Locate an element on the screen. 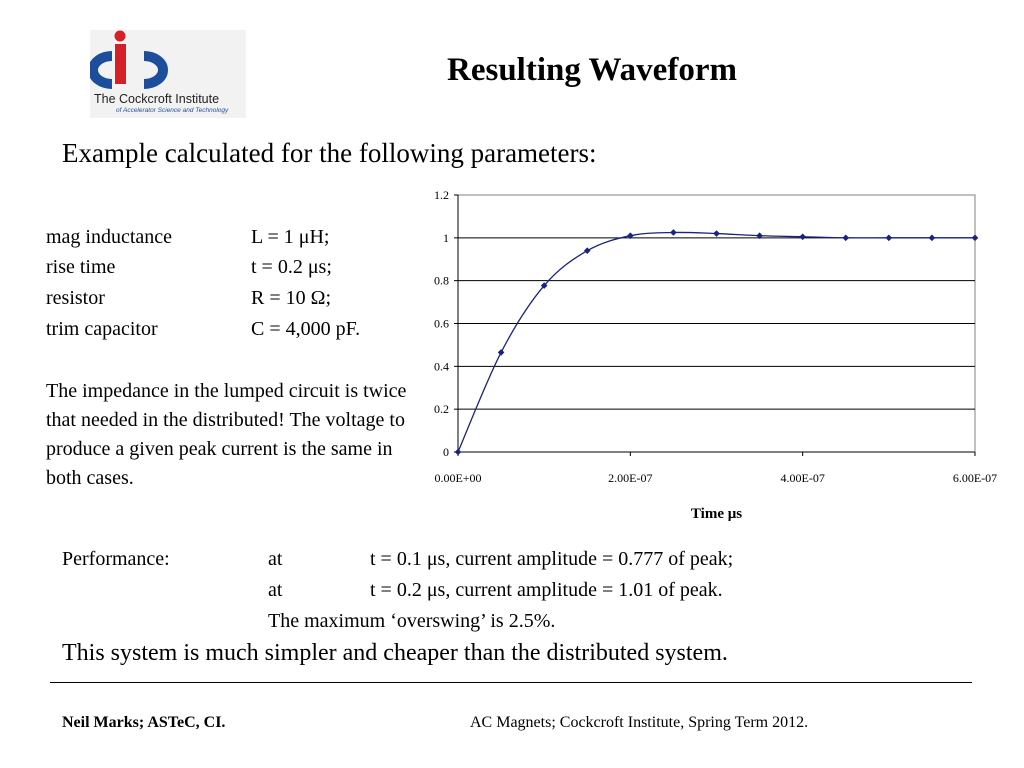 The width and height of the screenshot is (1024, 768). parameter-label: rise time is located at coordinates (81, 267).